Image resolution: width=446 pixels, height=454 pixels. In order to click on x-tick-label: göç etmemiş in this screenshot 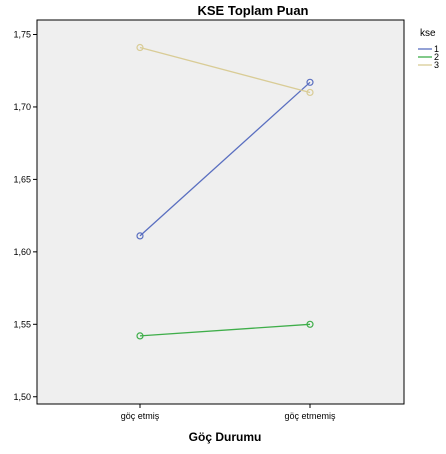, I will do `click(310, 416)`.